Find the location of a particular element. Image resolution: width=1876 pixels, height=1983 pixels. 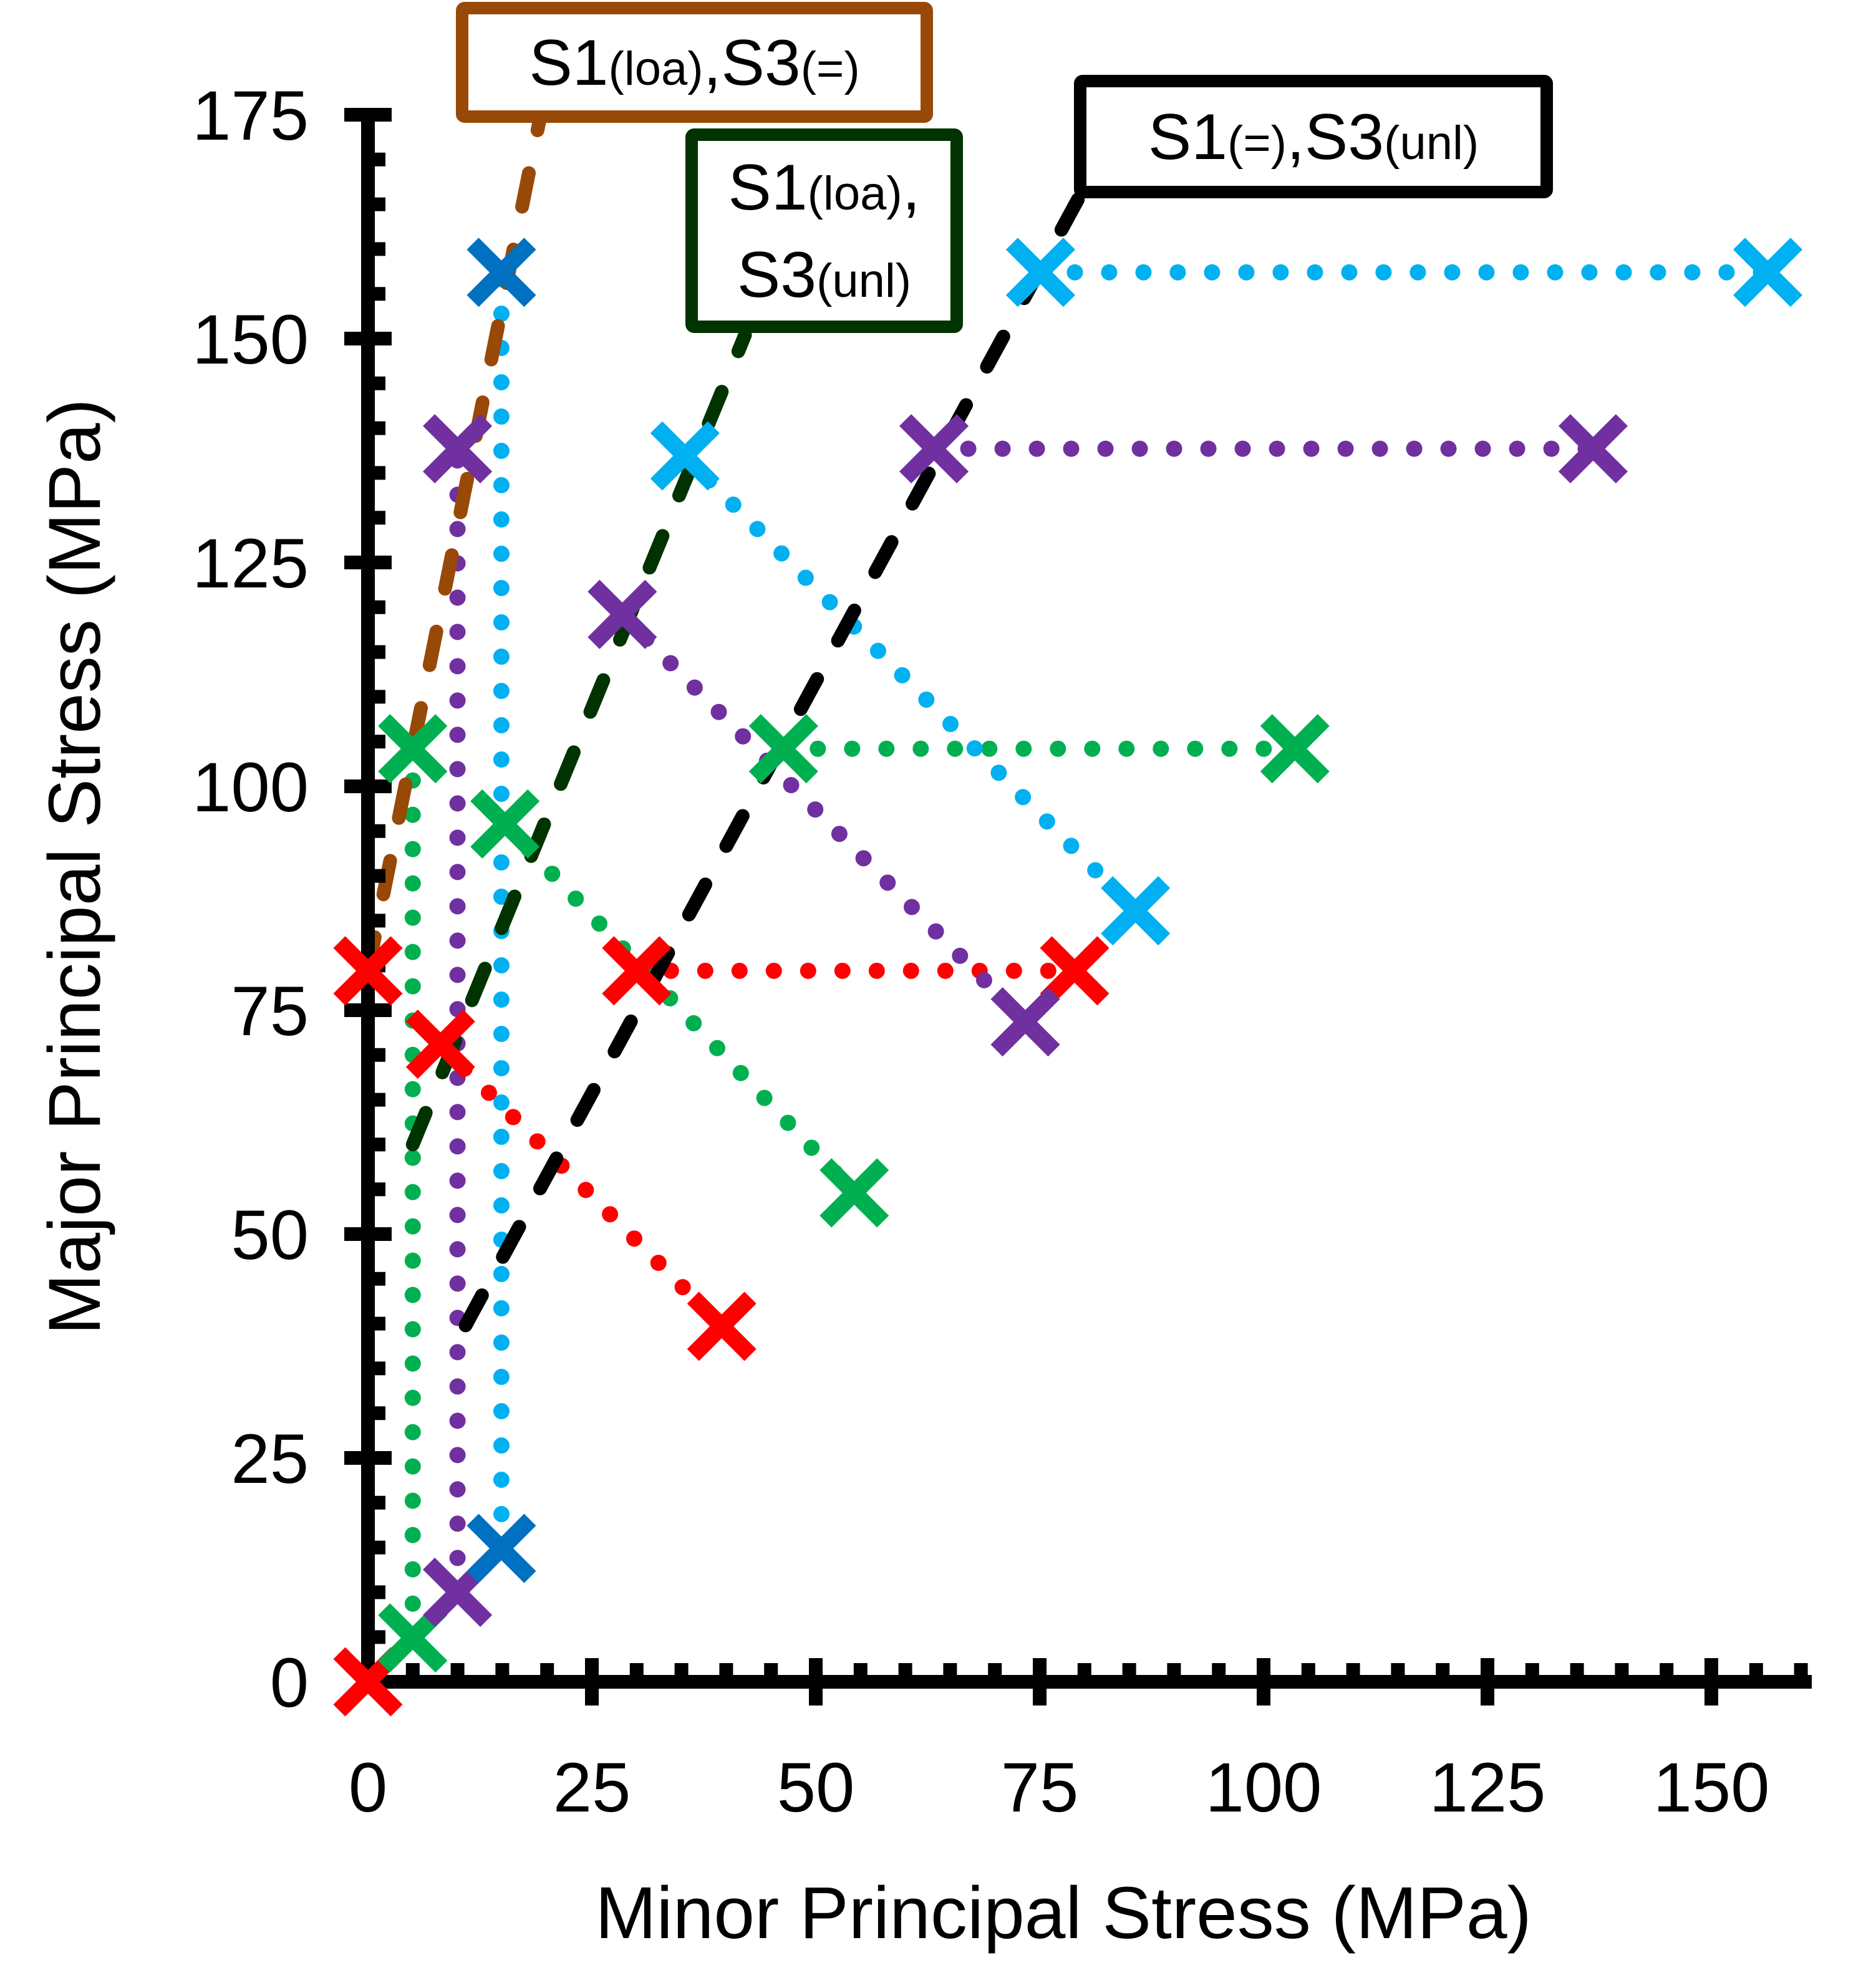

y-tick-label: 100 is located at coordinates (250, 787).